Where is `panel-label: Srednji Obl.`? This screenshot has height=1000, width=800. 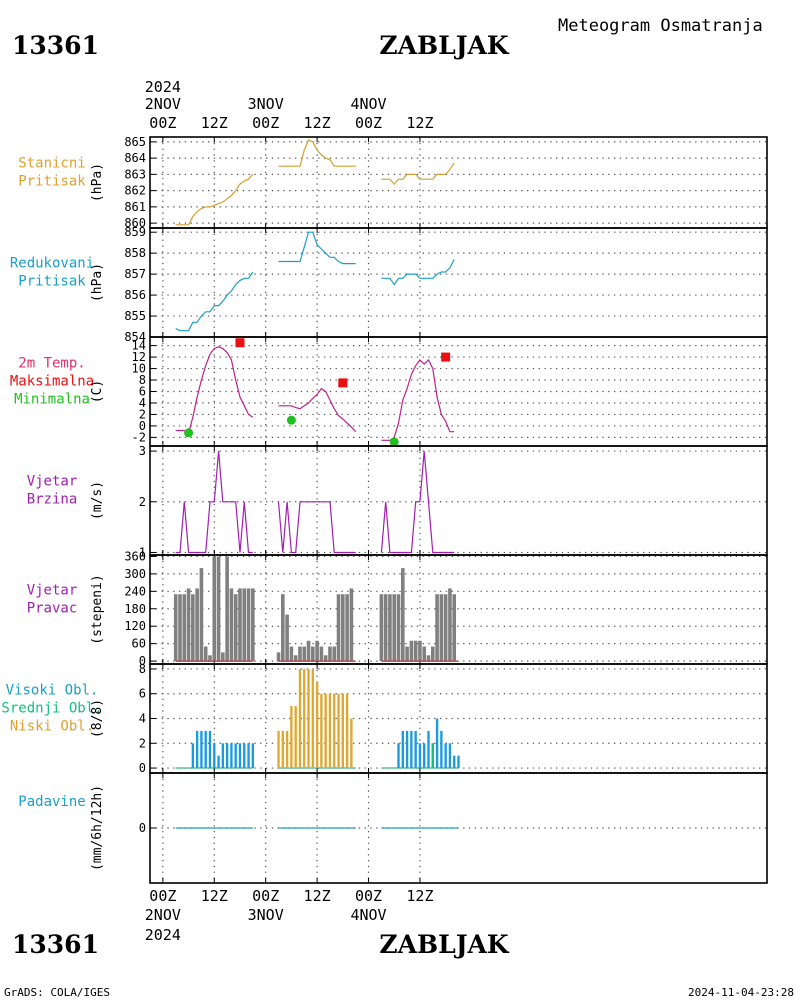
panel-label: Srednji Obl. is located at coordinates (51, 709).